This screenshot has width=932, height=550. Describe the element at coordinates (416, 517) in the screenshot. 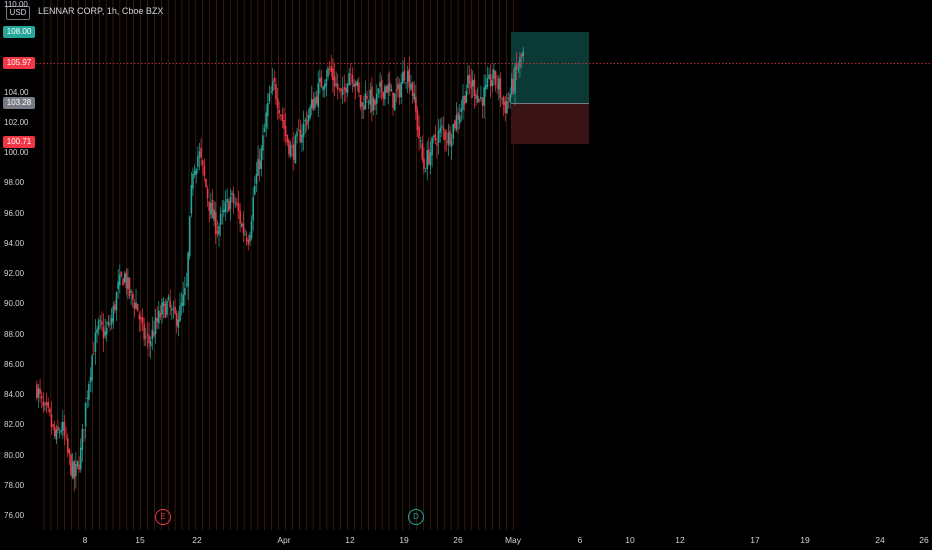

I see `dividend-event-icon: D` at that location.